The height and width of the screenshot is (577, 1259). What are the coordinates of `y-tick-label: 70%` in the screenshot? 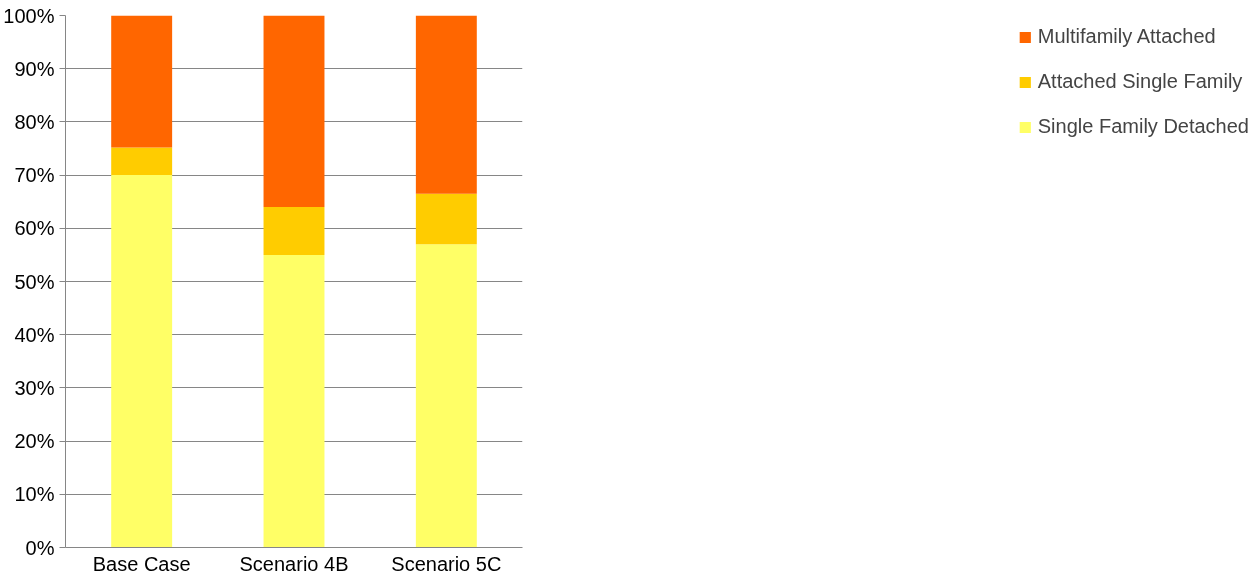 It's located at (34, 175).